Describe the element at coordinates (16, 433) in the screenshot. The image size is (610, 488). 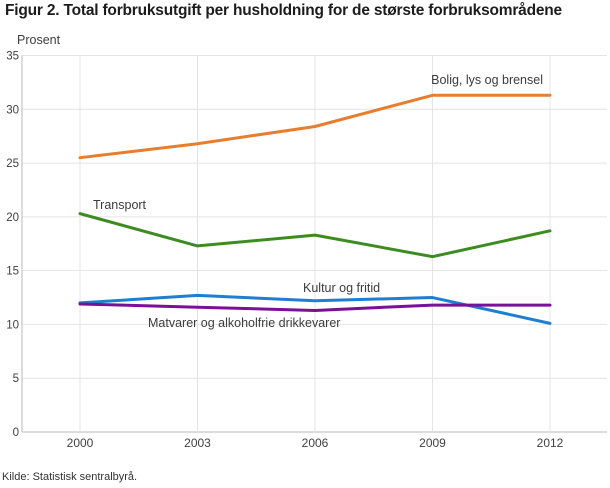
I see `y-tick-label: 0` at that location.